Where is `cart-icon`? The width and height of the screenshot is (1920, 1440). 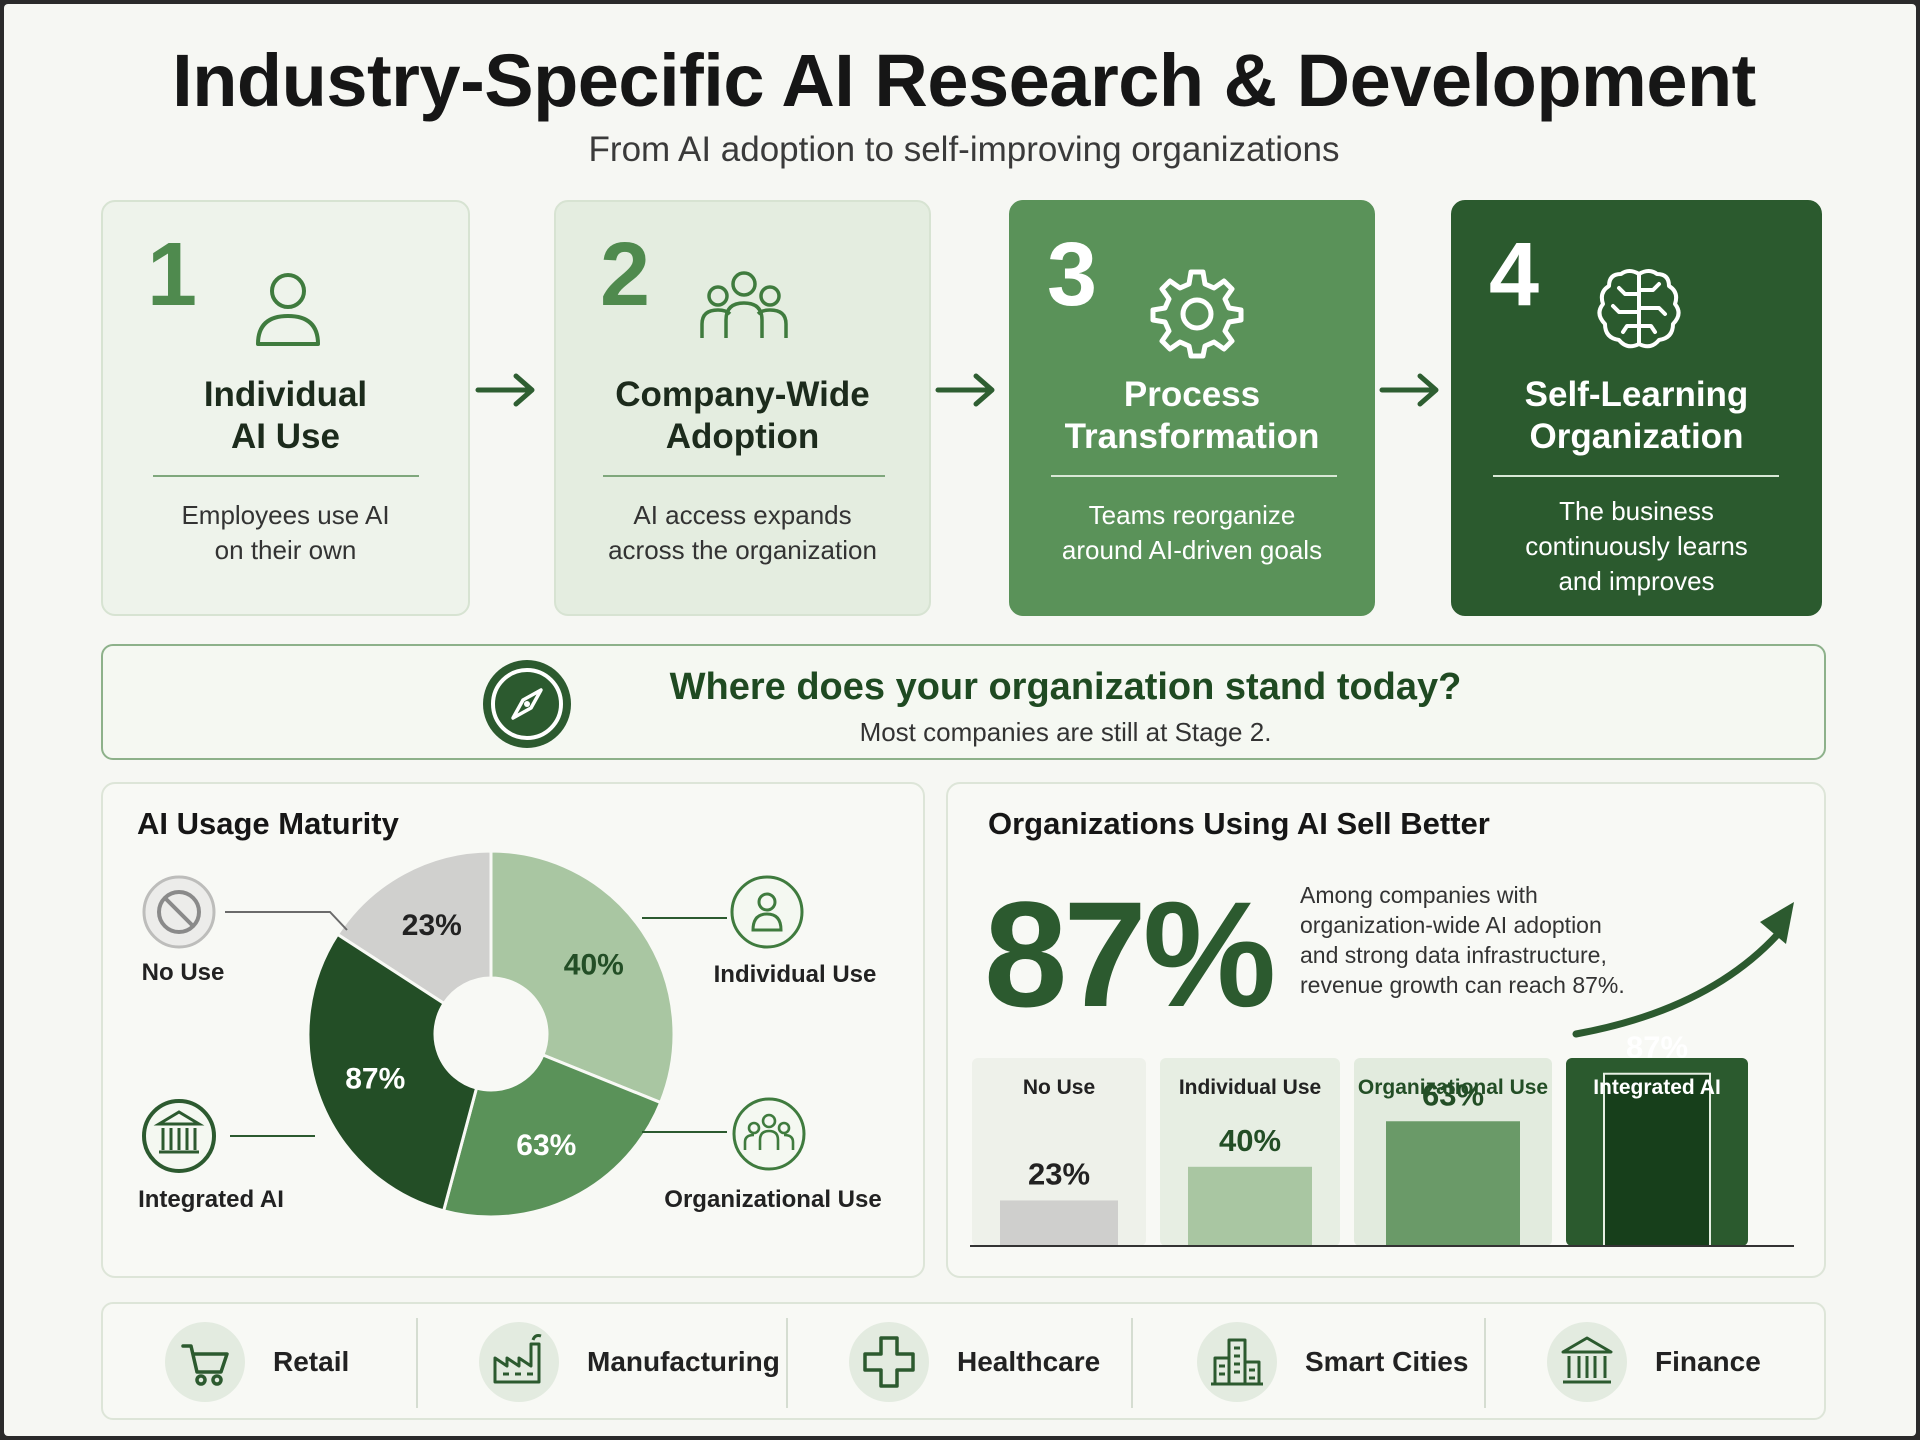 cart-icon is located at coordinates (205, 1365).